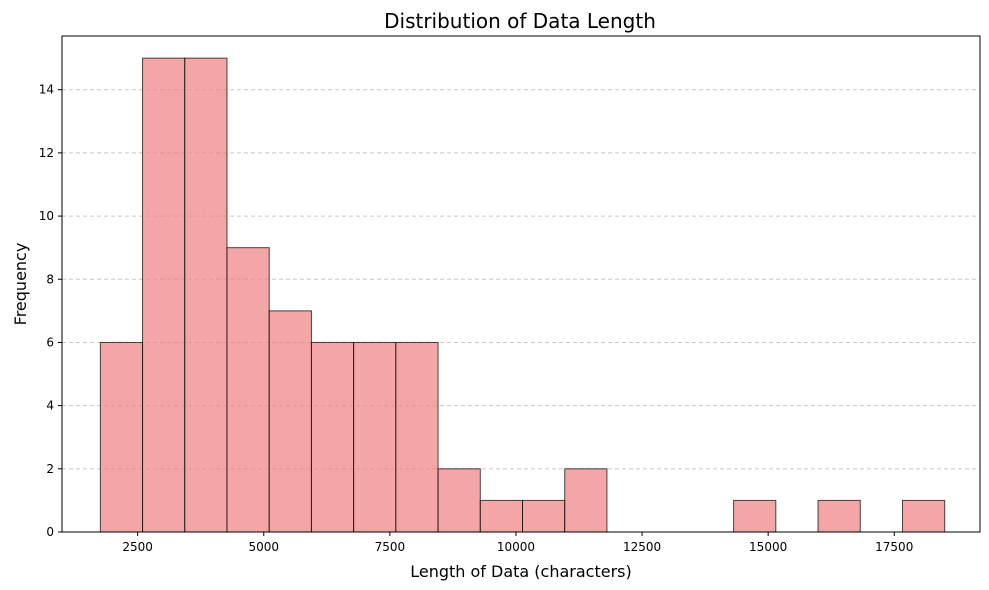  Describe the element at coordinates (20, 284) in the screenshot. I see `y-axis-label: Frequency` at that location.